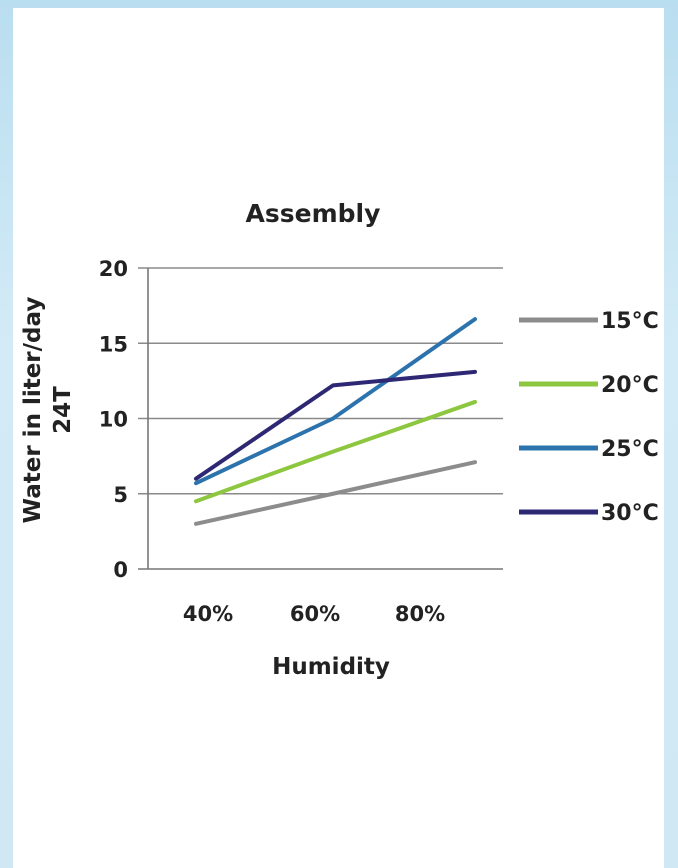 The image size is (678, 868). I want to click on x-axis-ticks: 40% 60% 80%, so click(314, 614).